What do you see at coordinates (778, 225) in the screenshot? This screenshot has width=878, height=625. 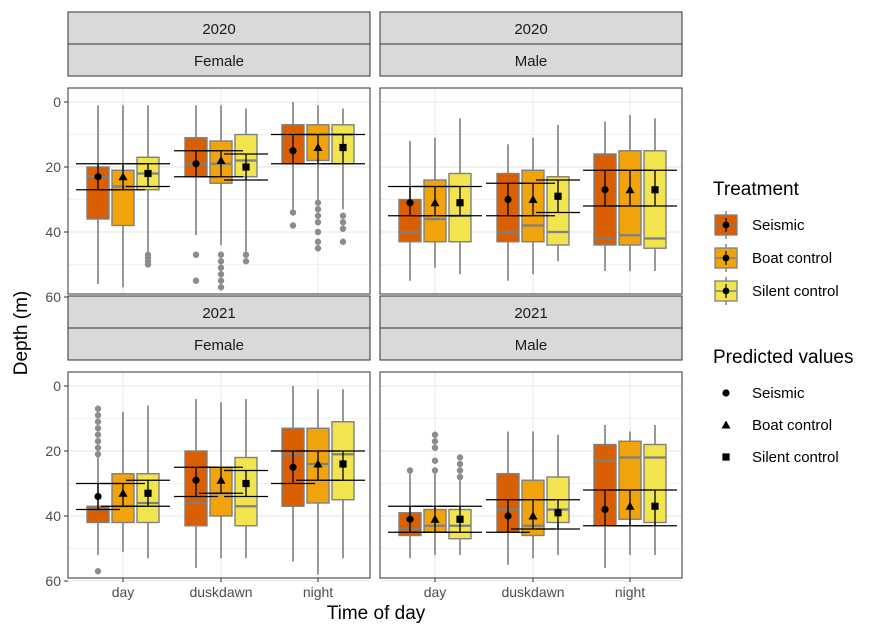 I see `legend-label-seismic: Seismic` at bounding box center [778, 225].